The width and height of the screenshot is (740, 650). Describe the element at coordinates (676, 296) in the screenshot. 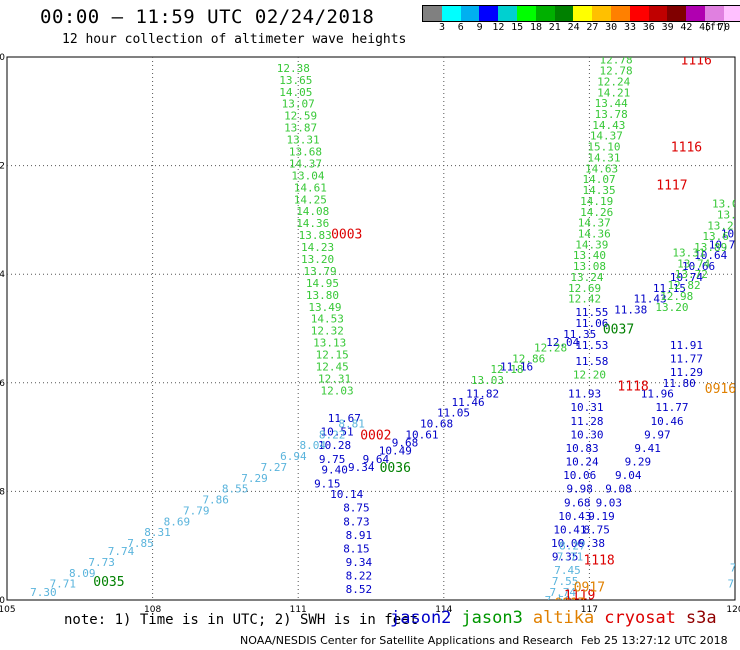

I see `jason3-wave-height-point: 12.98` at that location.